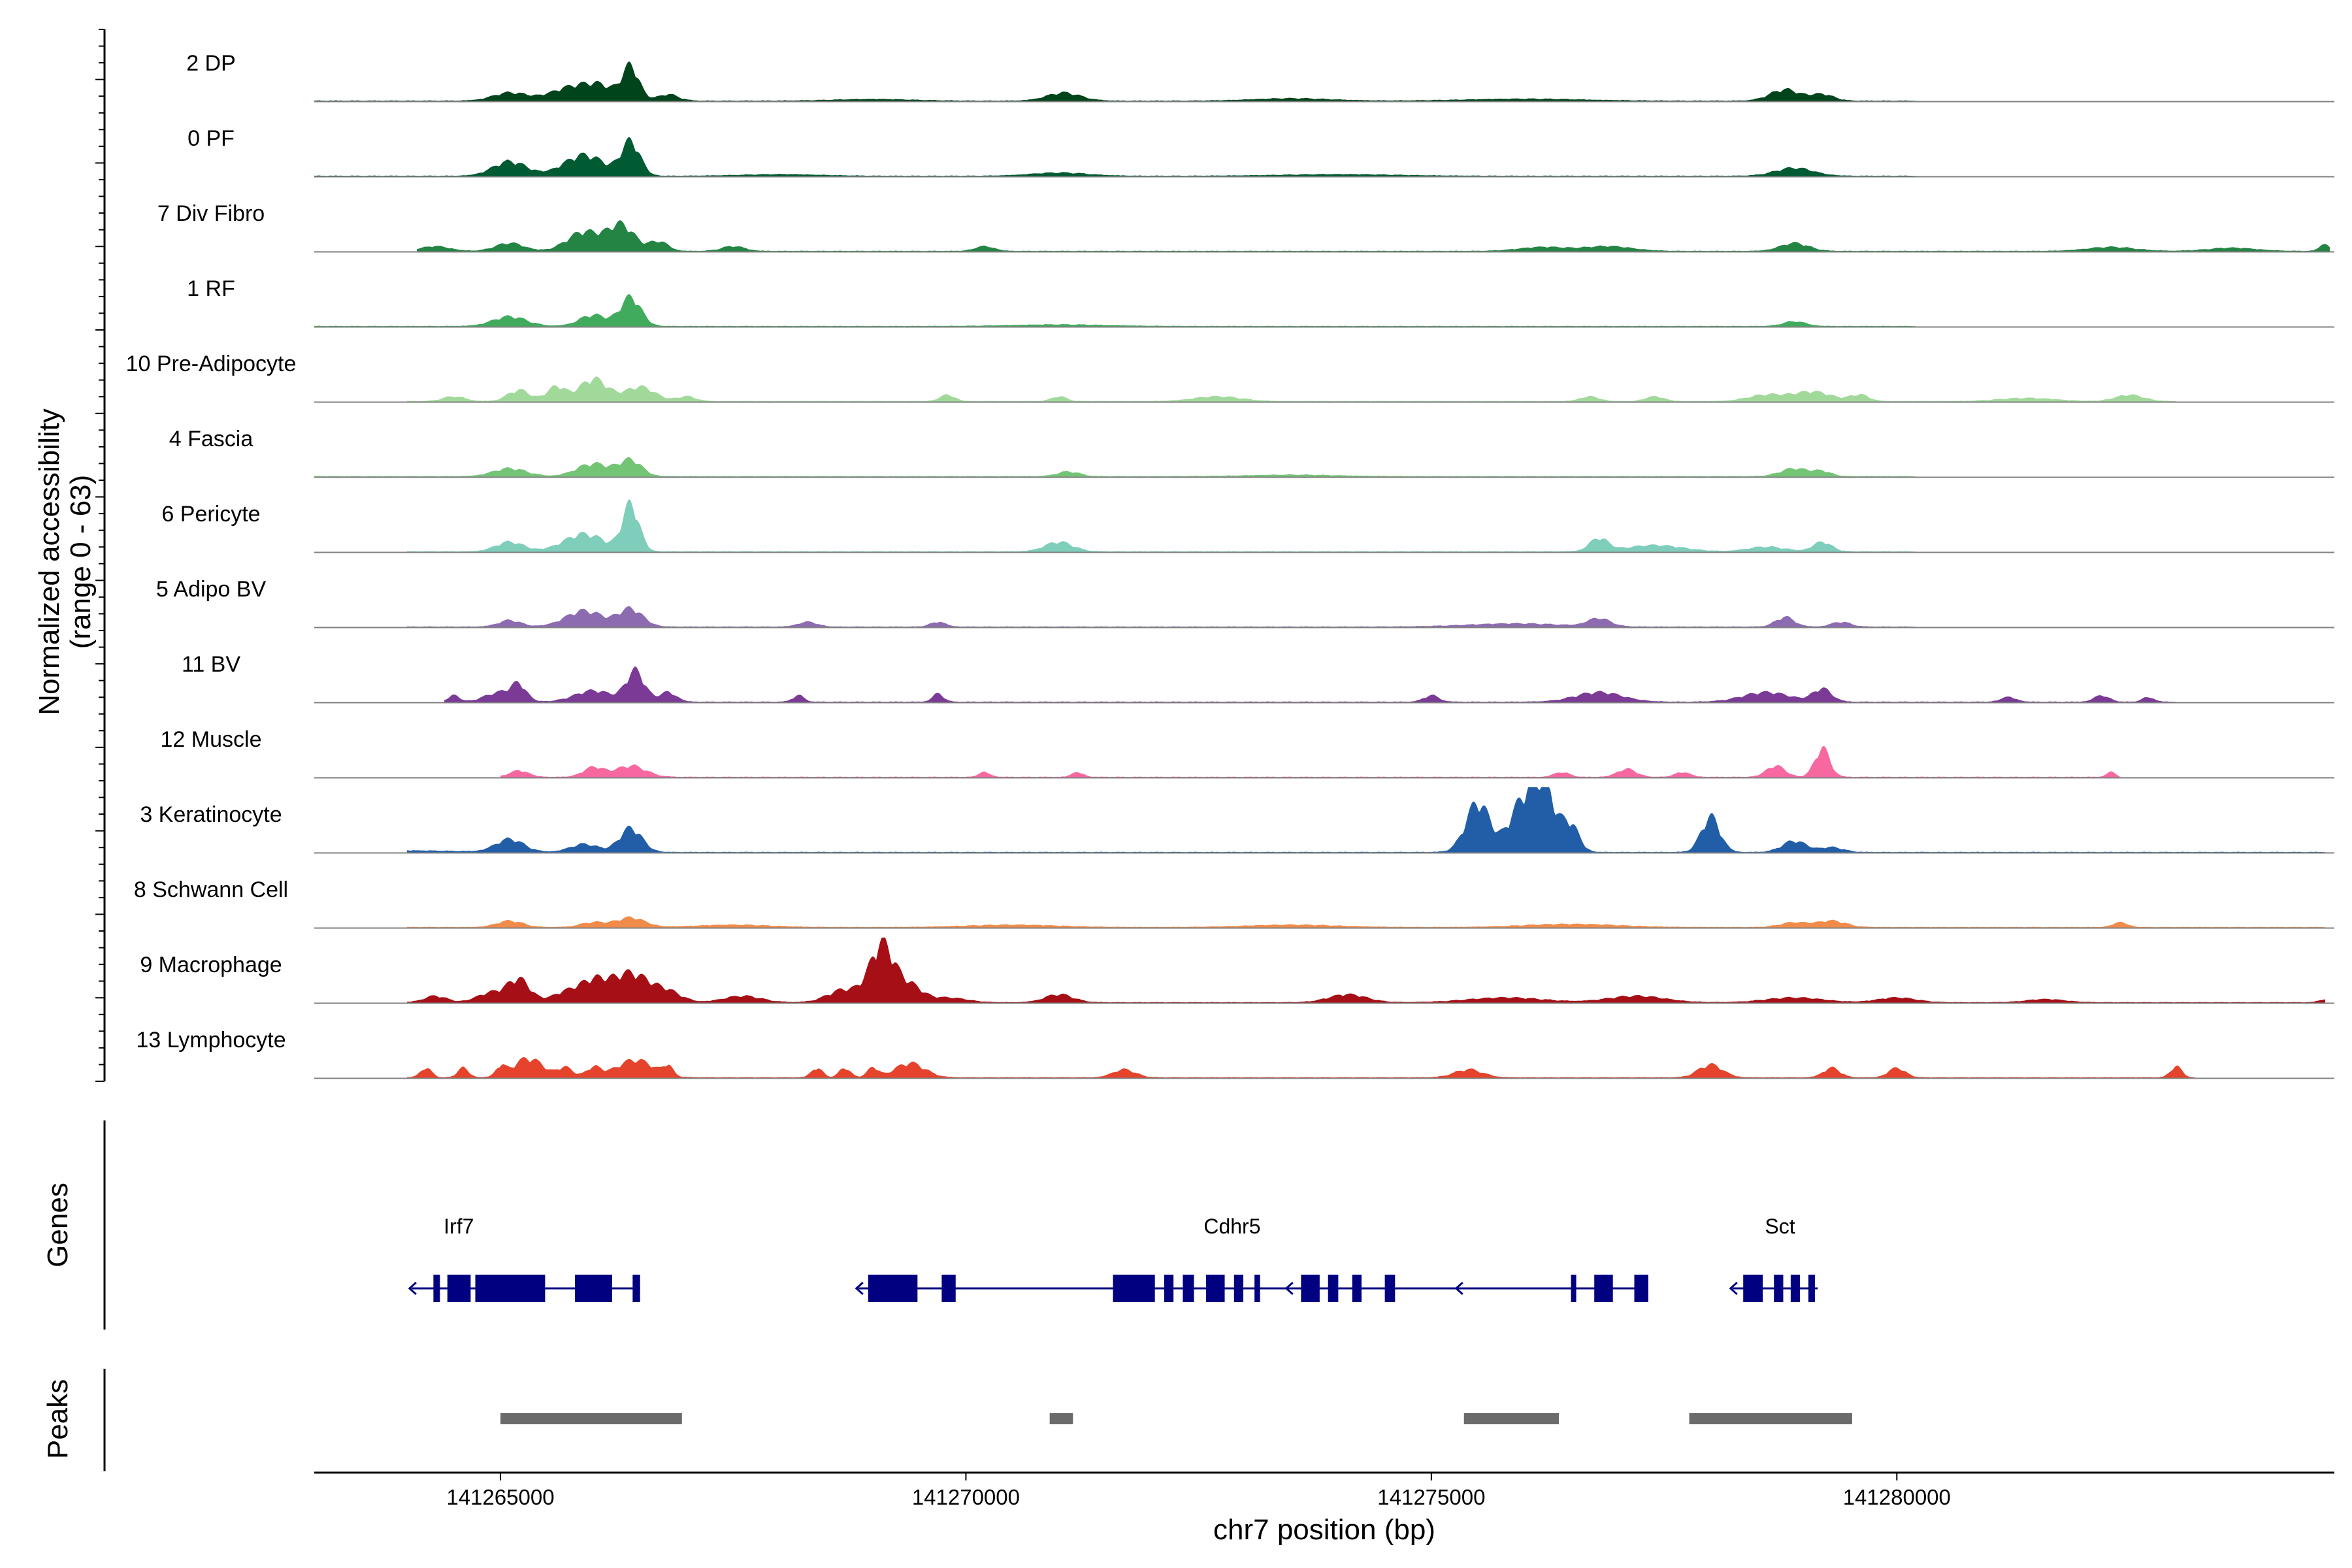 The height and width of the screenshot is (1568, 2352). What do you see at coordinates (211, 138) in the screenshot?
I see `track-label: 0 PF` at bounding box center [211, 138].